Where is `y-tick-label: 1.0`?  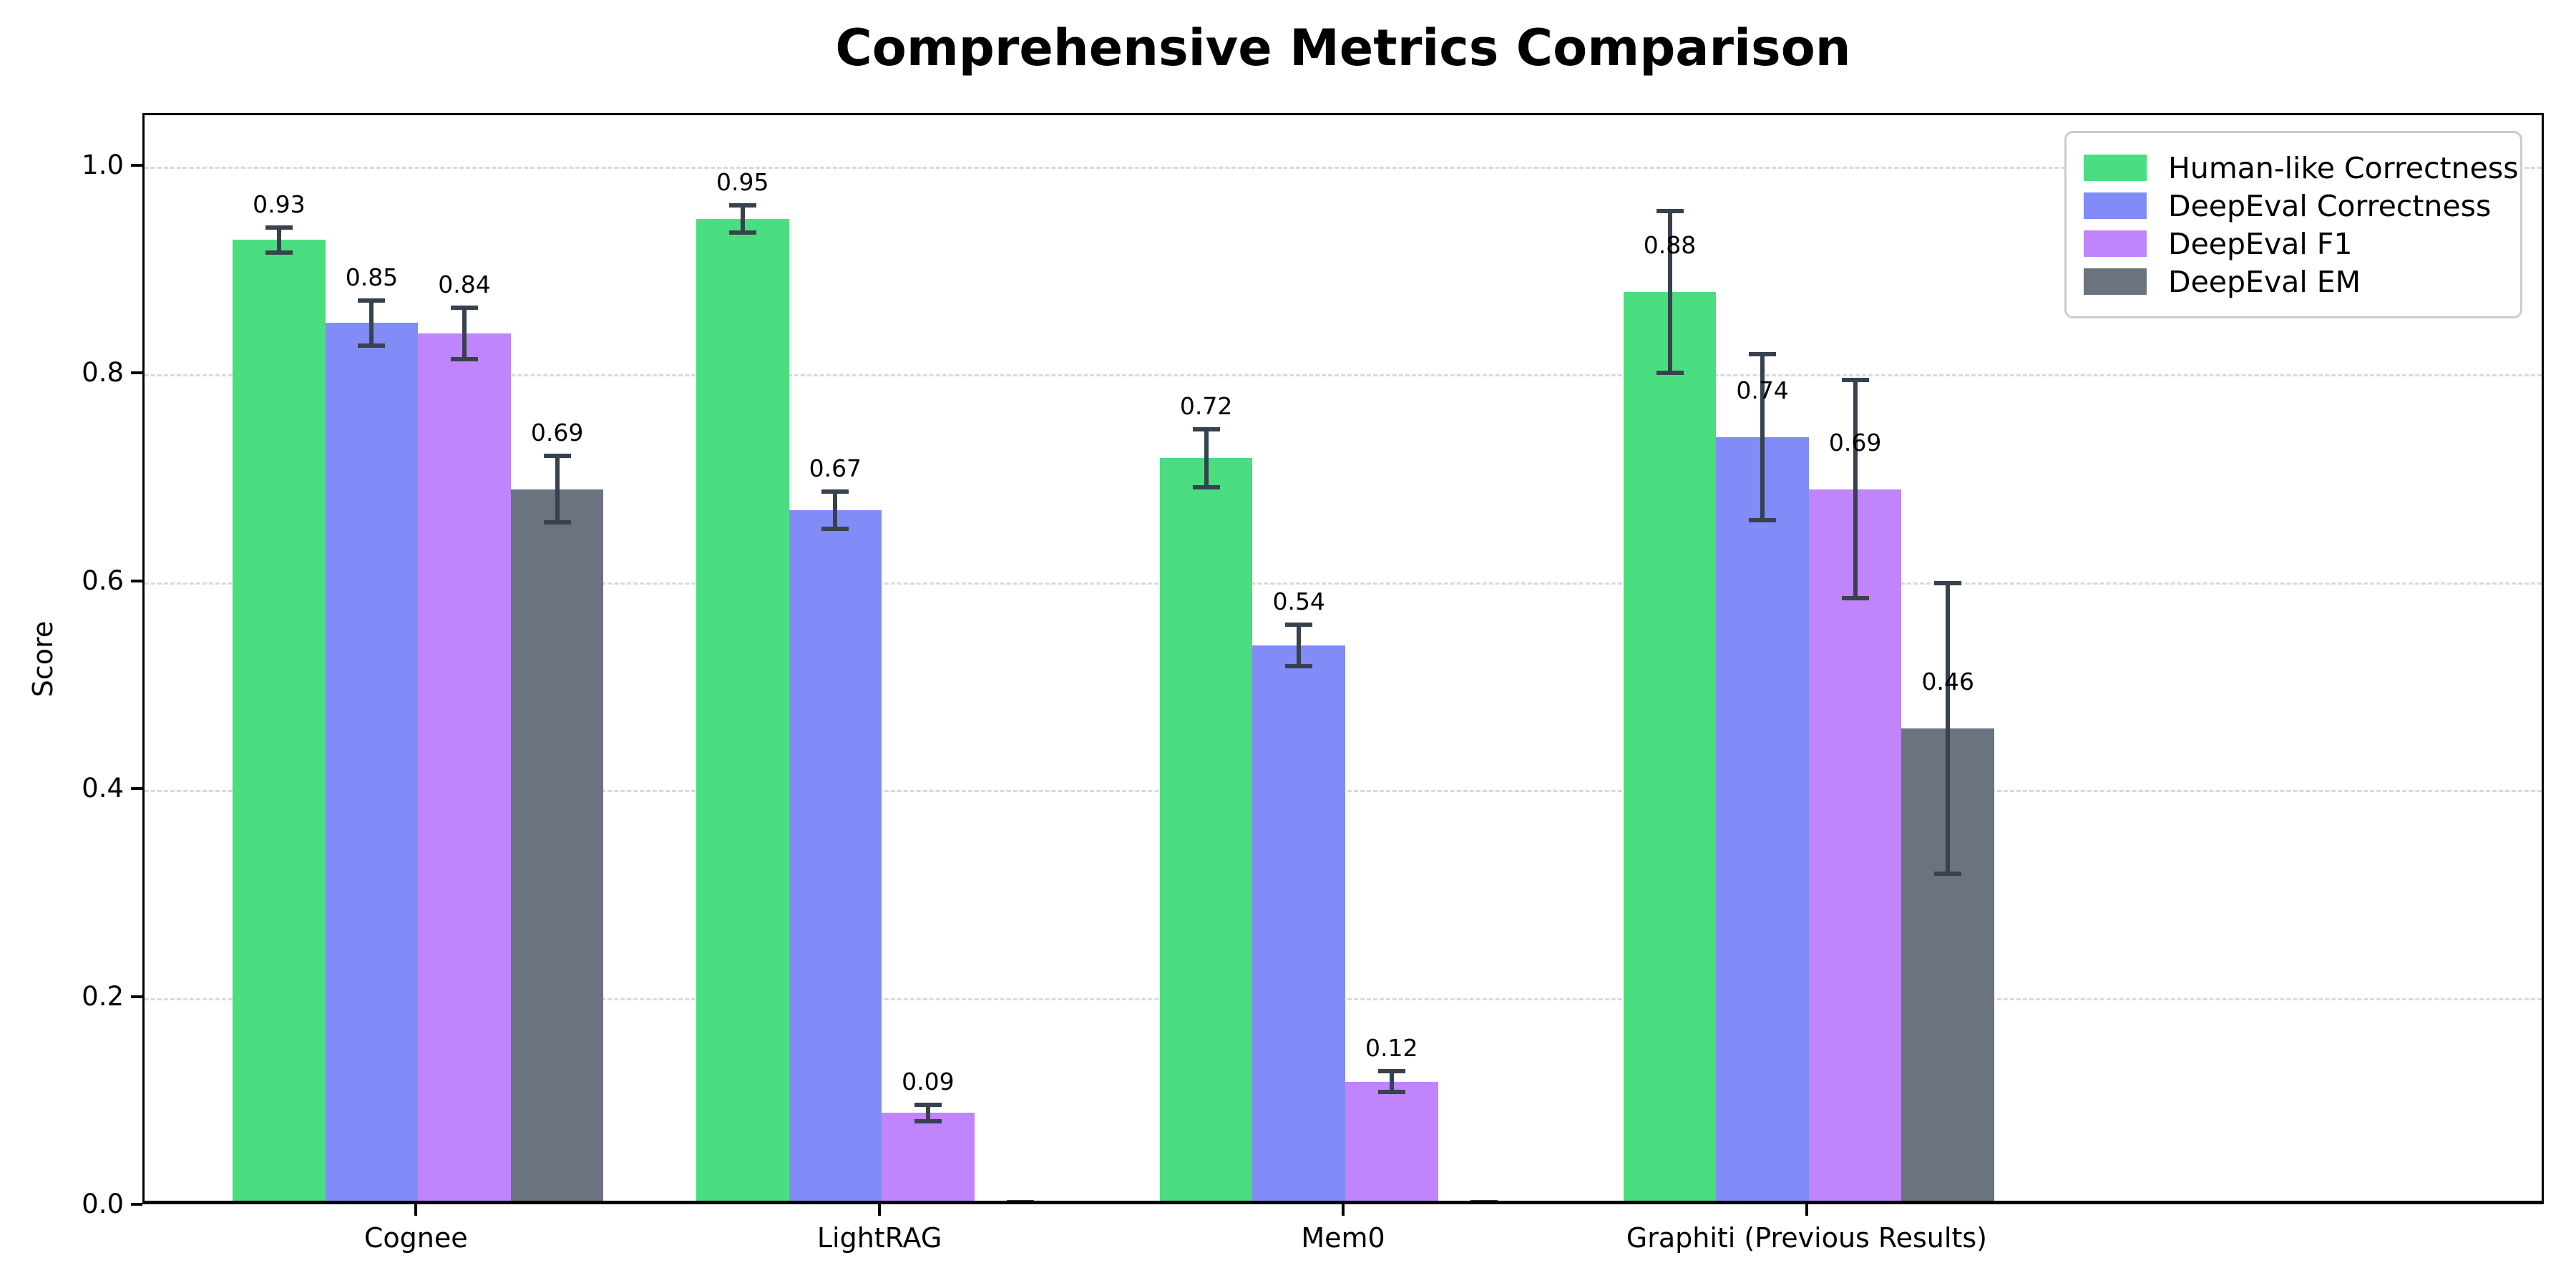
y-tick-label: 1.0 is located at coordinates (103, 164).